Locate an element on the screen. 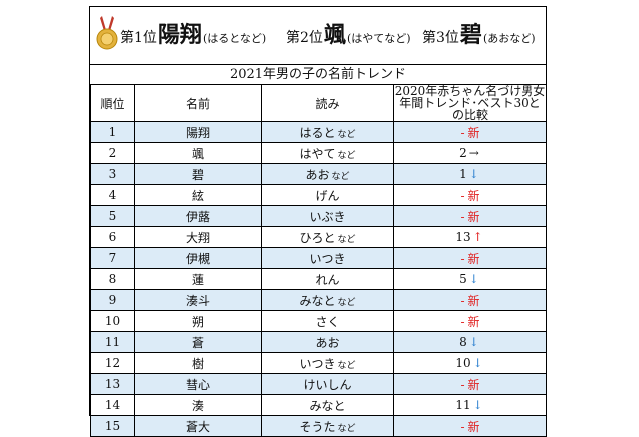 This screenshot has width=639, height=437. table-row: 6 大翔 ひろと など 13 ↑ is located at coordinates (318, 237).